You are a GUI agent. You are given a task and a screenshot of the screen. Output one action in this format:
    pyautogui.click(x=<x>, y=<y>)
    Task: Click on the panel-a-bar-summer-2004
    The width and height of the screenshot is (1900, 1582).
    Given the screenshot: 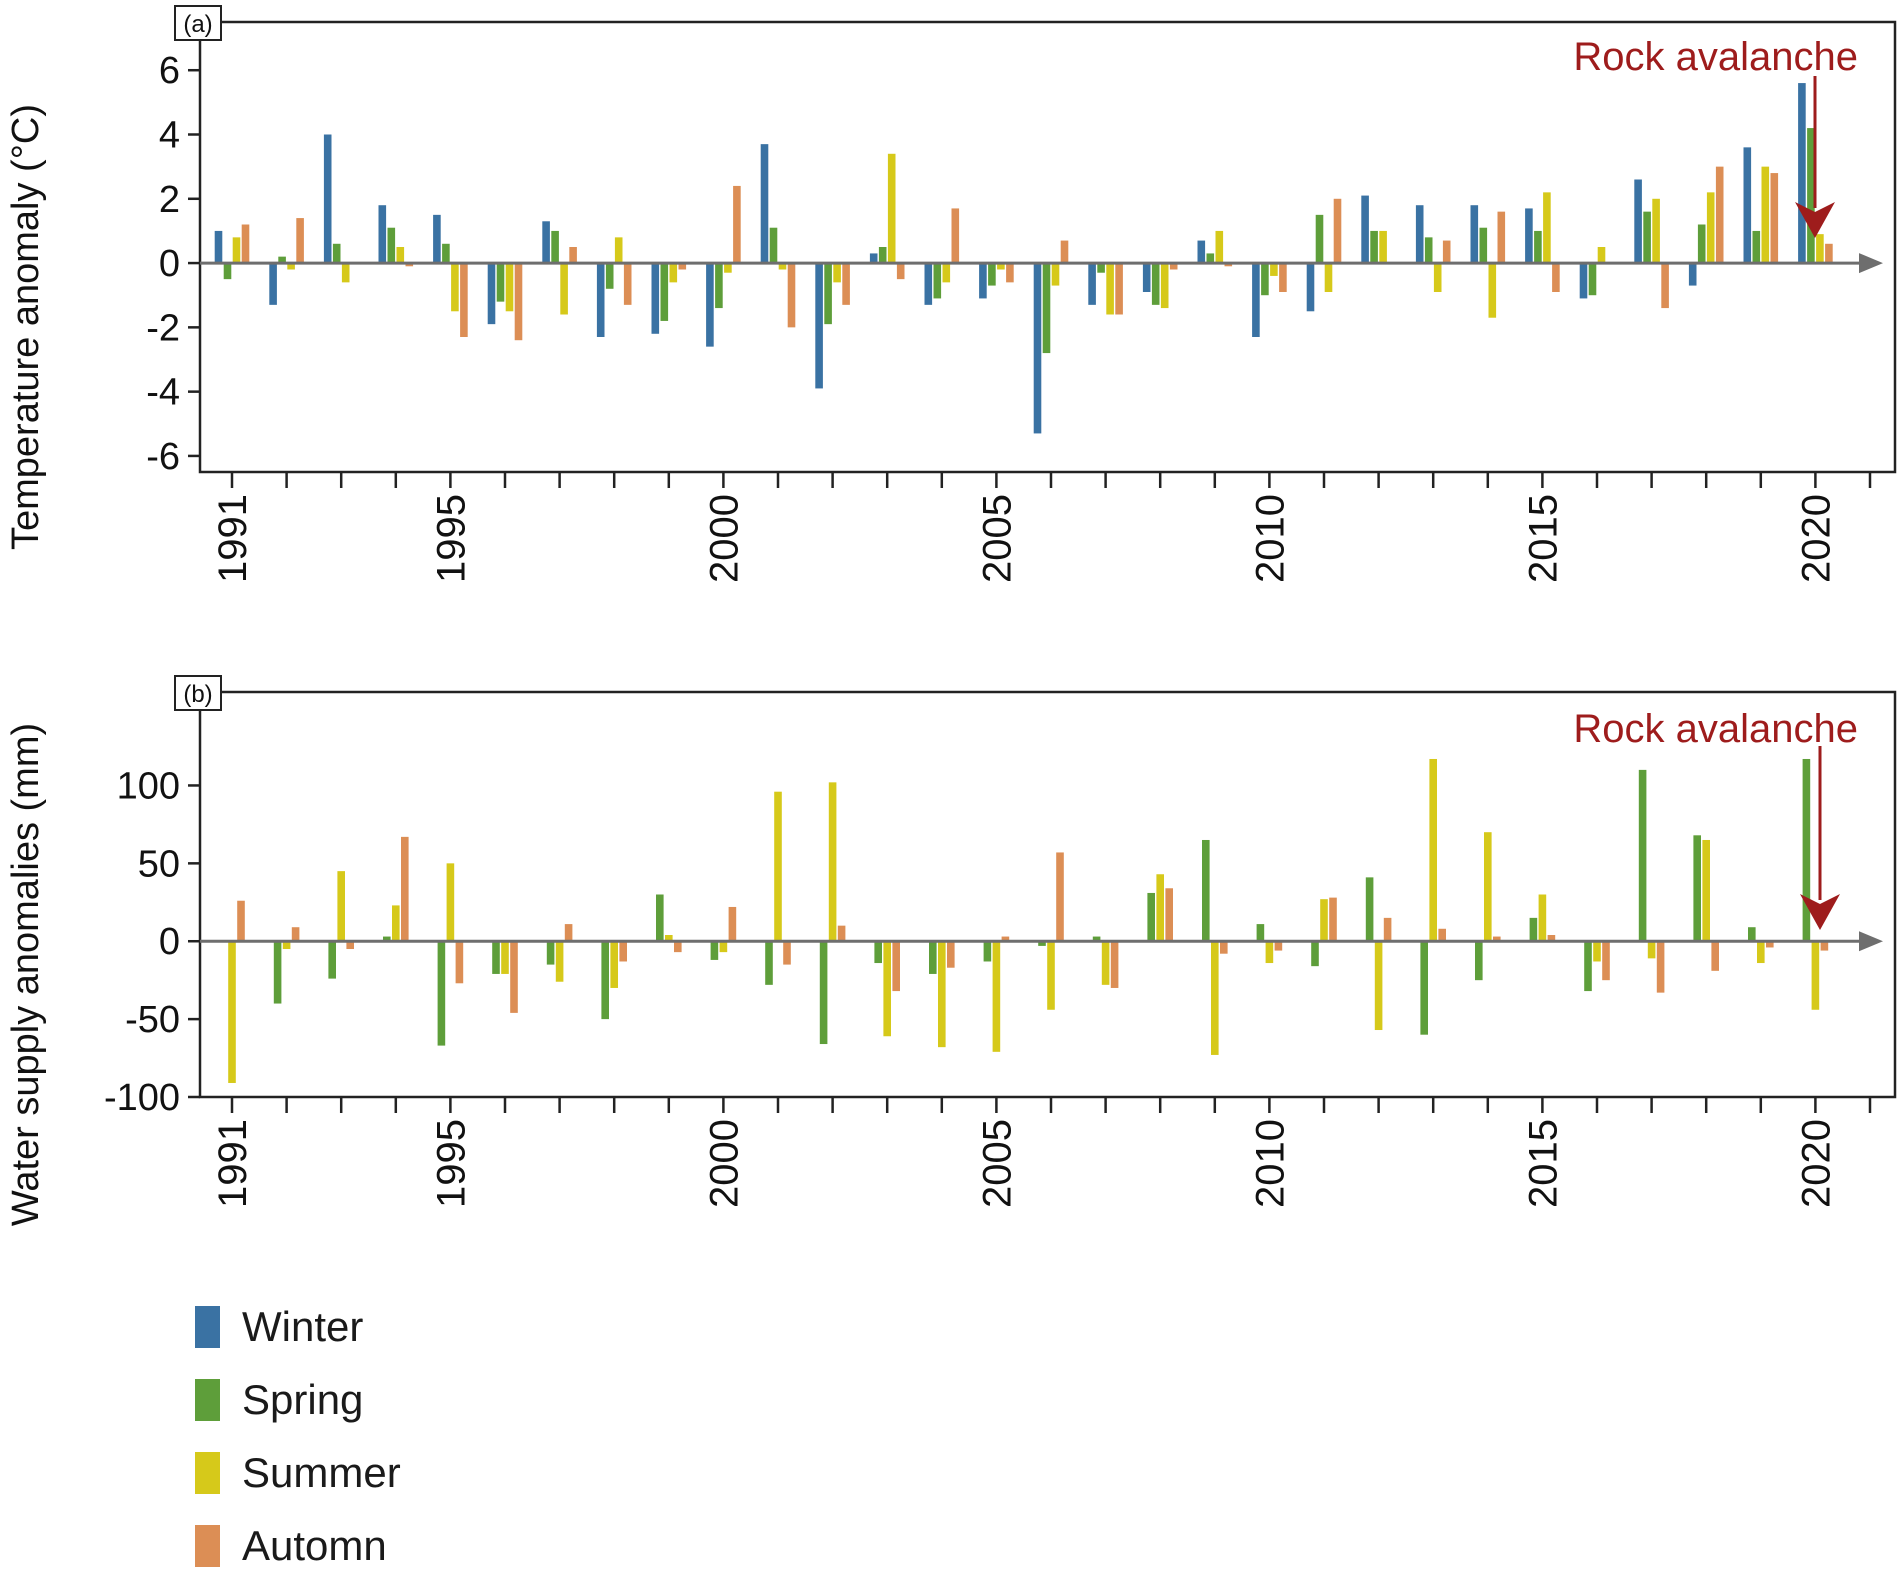 What is the action you would take?
    pyautogui.click(x=946, y=273)
    